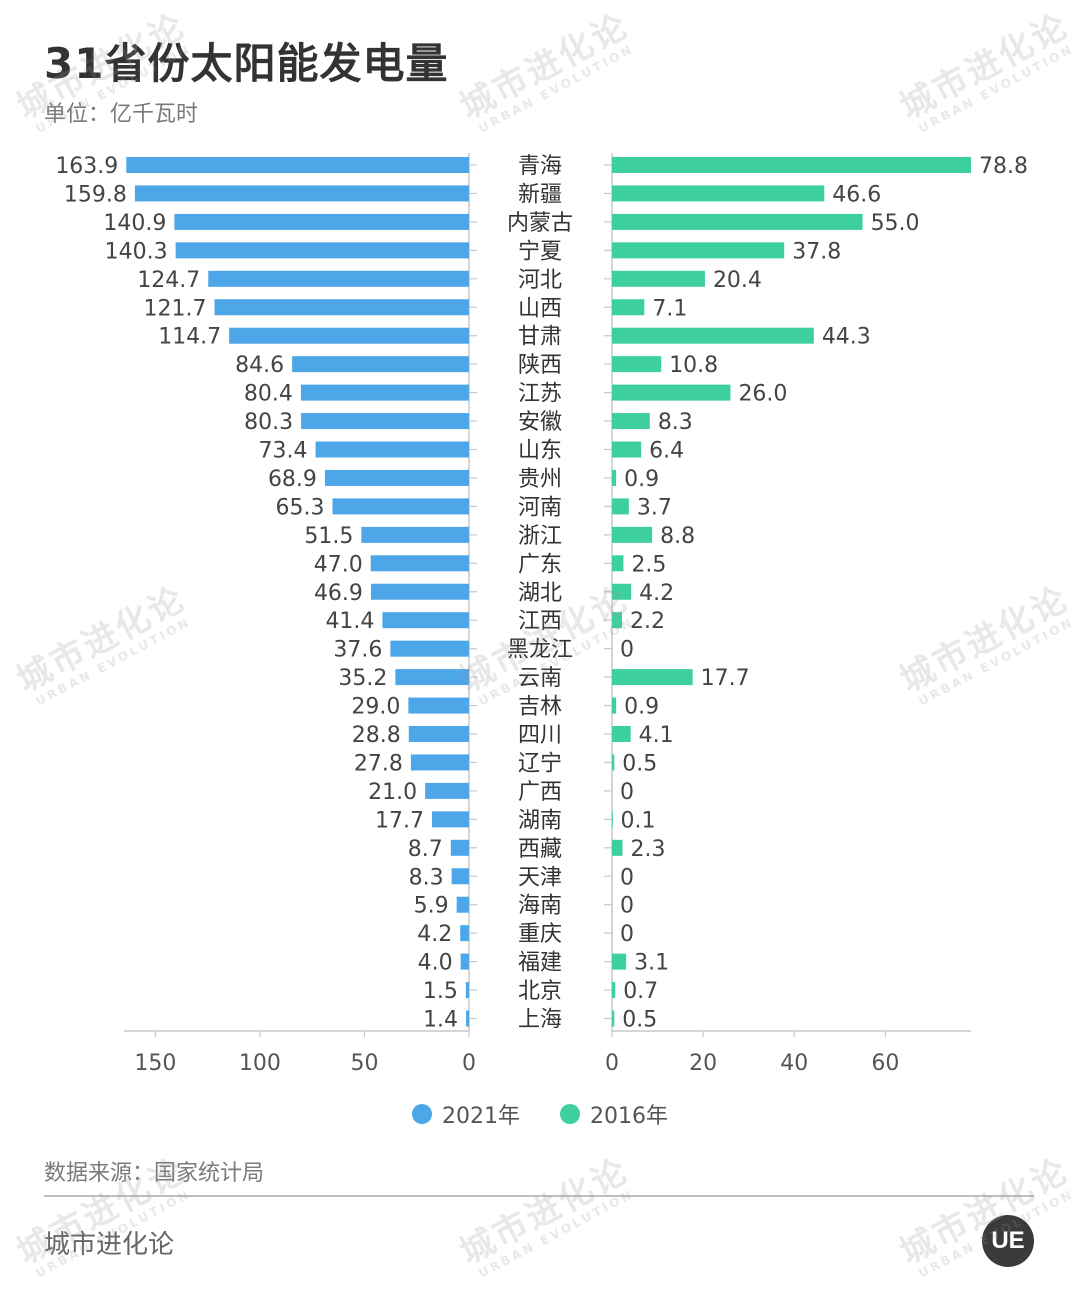 This screenshot has width=1080, height=1296. I want to click on category-label: 黑龙江, so click(540, 650).